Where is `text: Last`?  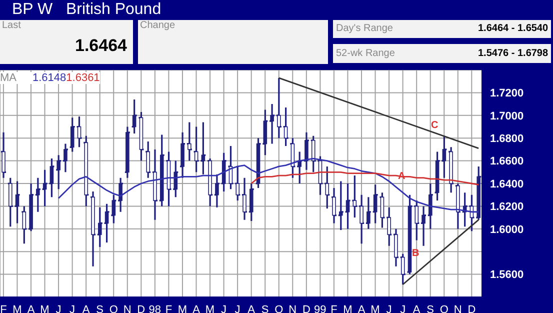
text: Last is located at coordinates (11, 25).